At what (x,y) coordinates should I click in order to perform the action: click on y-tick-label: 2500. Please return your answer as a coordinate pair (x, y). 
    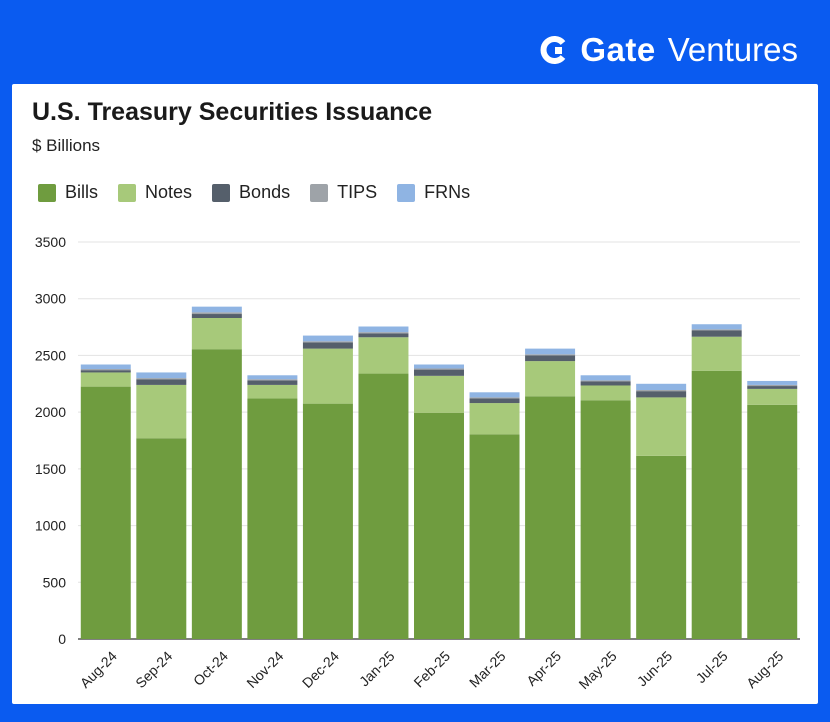
    Looking at the image, I should click on (50, 355).